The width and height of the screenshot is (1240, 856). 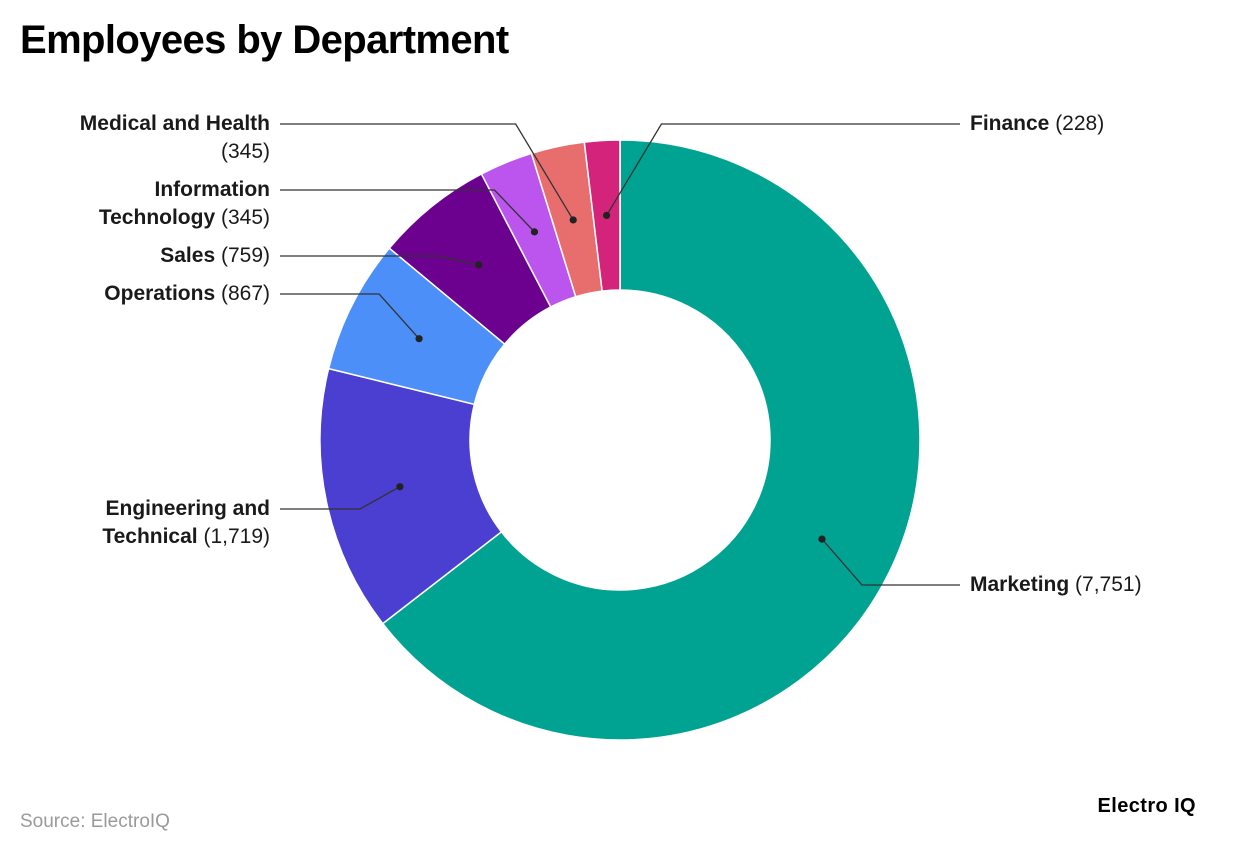 I want to click on label-sales-line-1: Sales (759), so click(x=215, y=255).